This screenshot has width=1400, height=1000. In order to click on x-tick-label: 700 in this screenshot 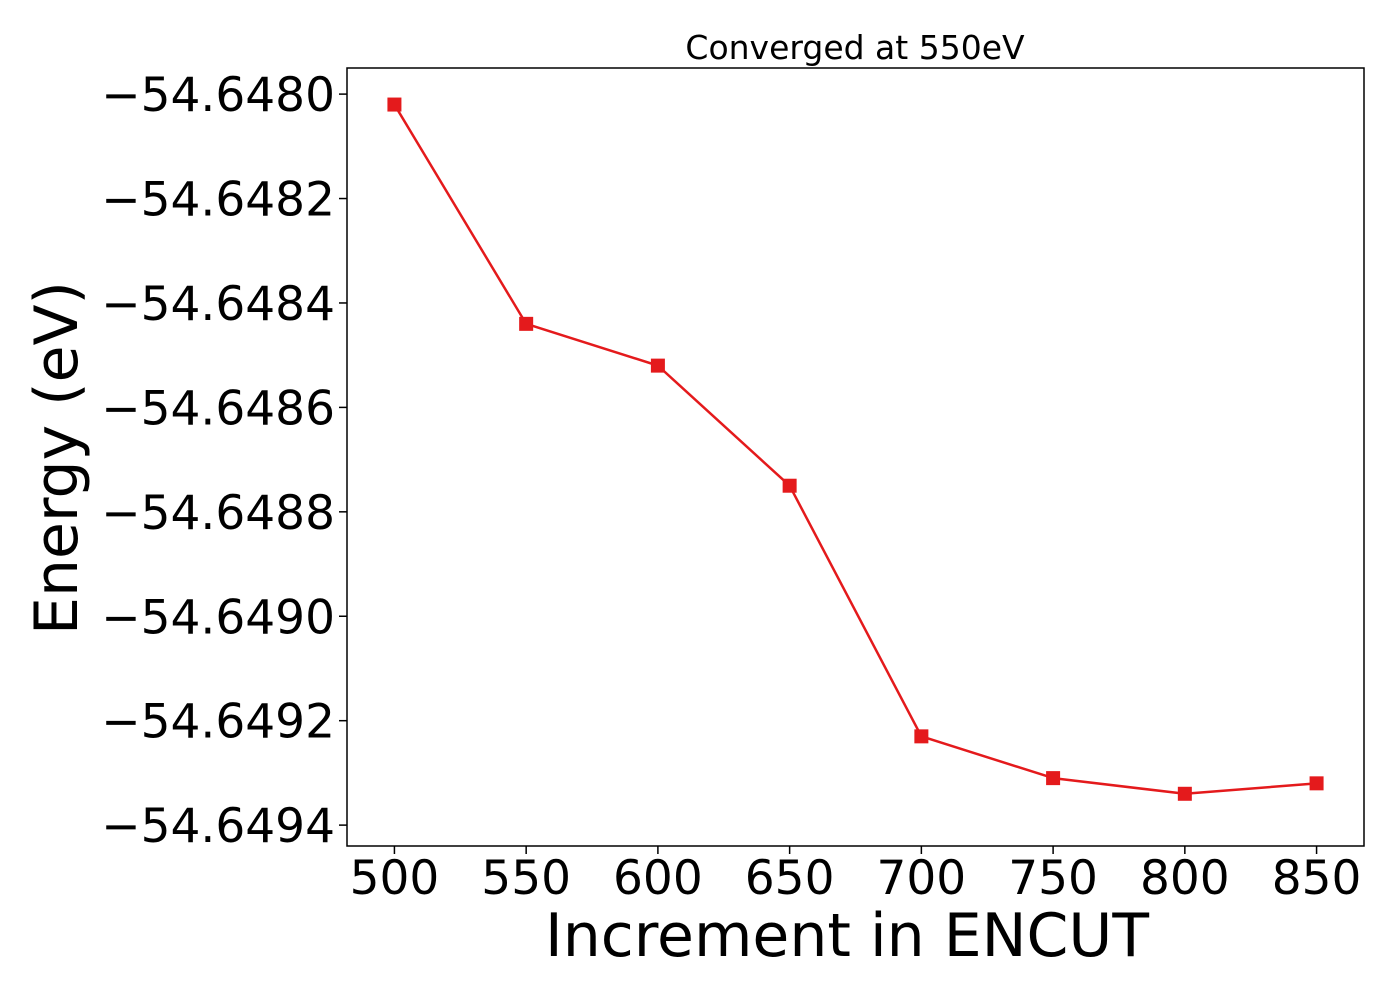, I will do `click(922, 878)`.